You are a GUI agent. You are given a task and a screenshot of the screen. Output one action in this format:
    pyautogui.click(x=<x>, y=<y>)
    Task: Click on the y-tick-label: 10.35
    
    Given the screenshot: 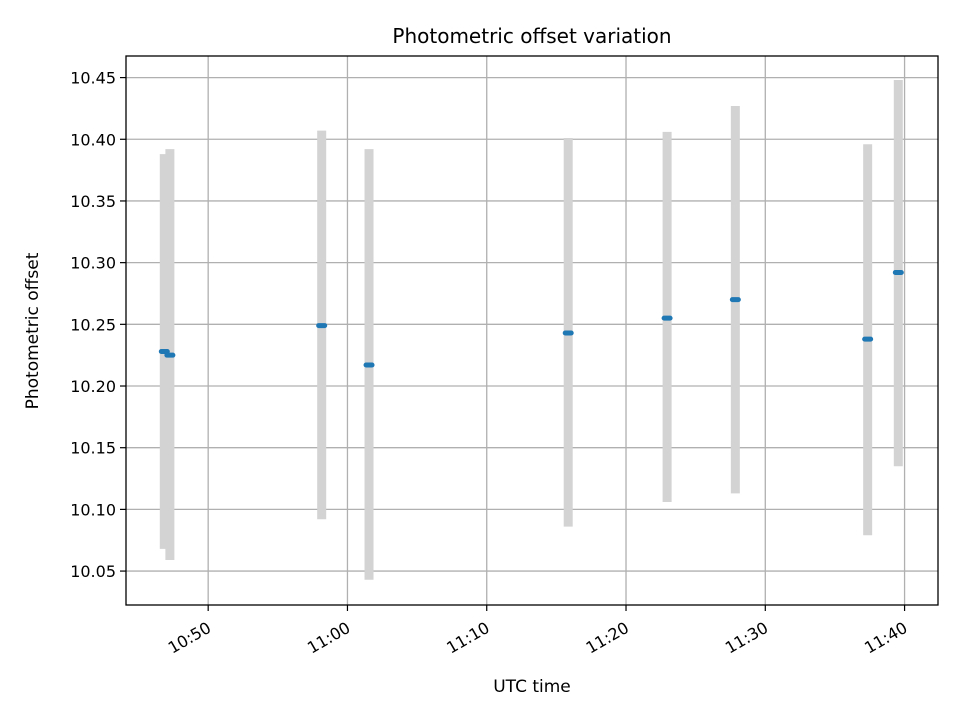 What is the action you would take?
    pyautogui.click(x=93, y=201)
    